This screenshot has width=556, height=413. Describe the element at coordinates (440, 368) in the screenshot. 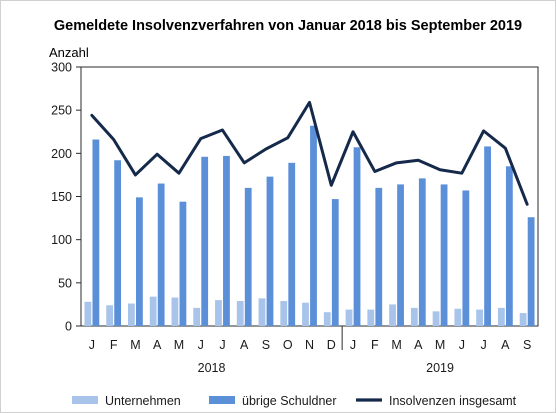

I see `year-label: 2019` at that location.